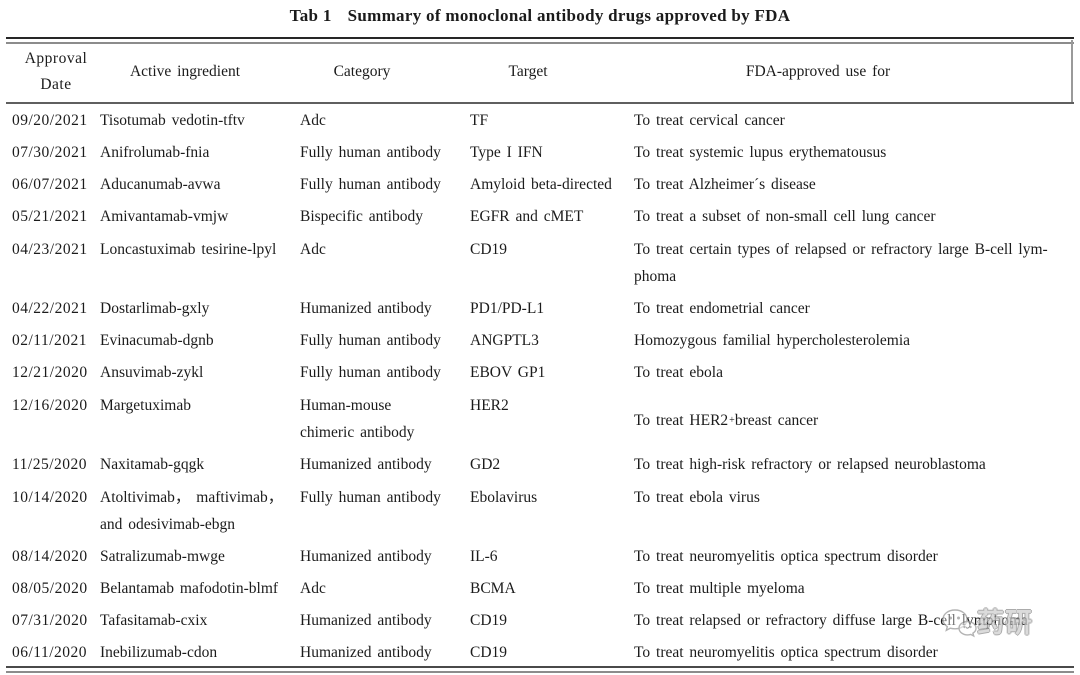 This screenshot has height=675, width=1080. Describe the element at coordinates (493, 588) in the screenshot. I see `cell-target: BCMA` at that location.